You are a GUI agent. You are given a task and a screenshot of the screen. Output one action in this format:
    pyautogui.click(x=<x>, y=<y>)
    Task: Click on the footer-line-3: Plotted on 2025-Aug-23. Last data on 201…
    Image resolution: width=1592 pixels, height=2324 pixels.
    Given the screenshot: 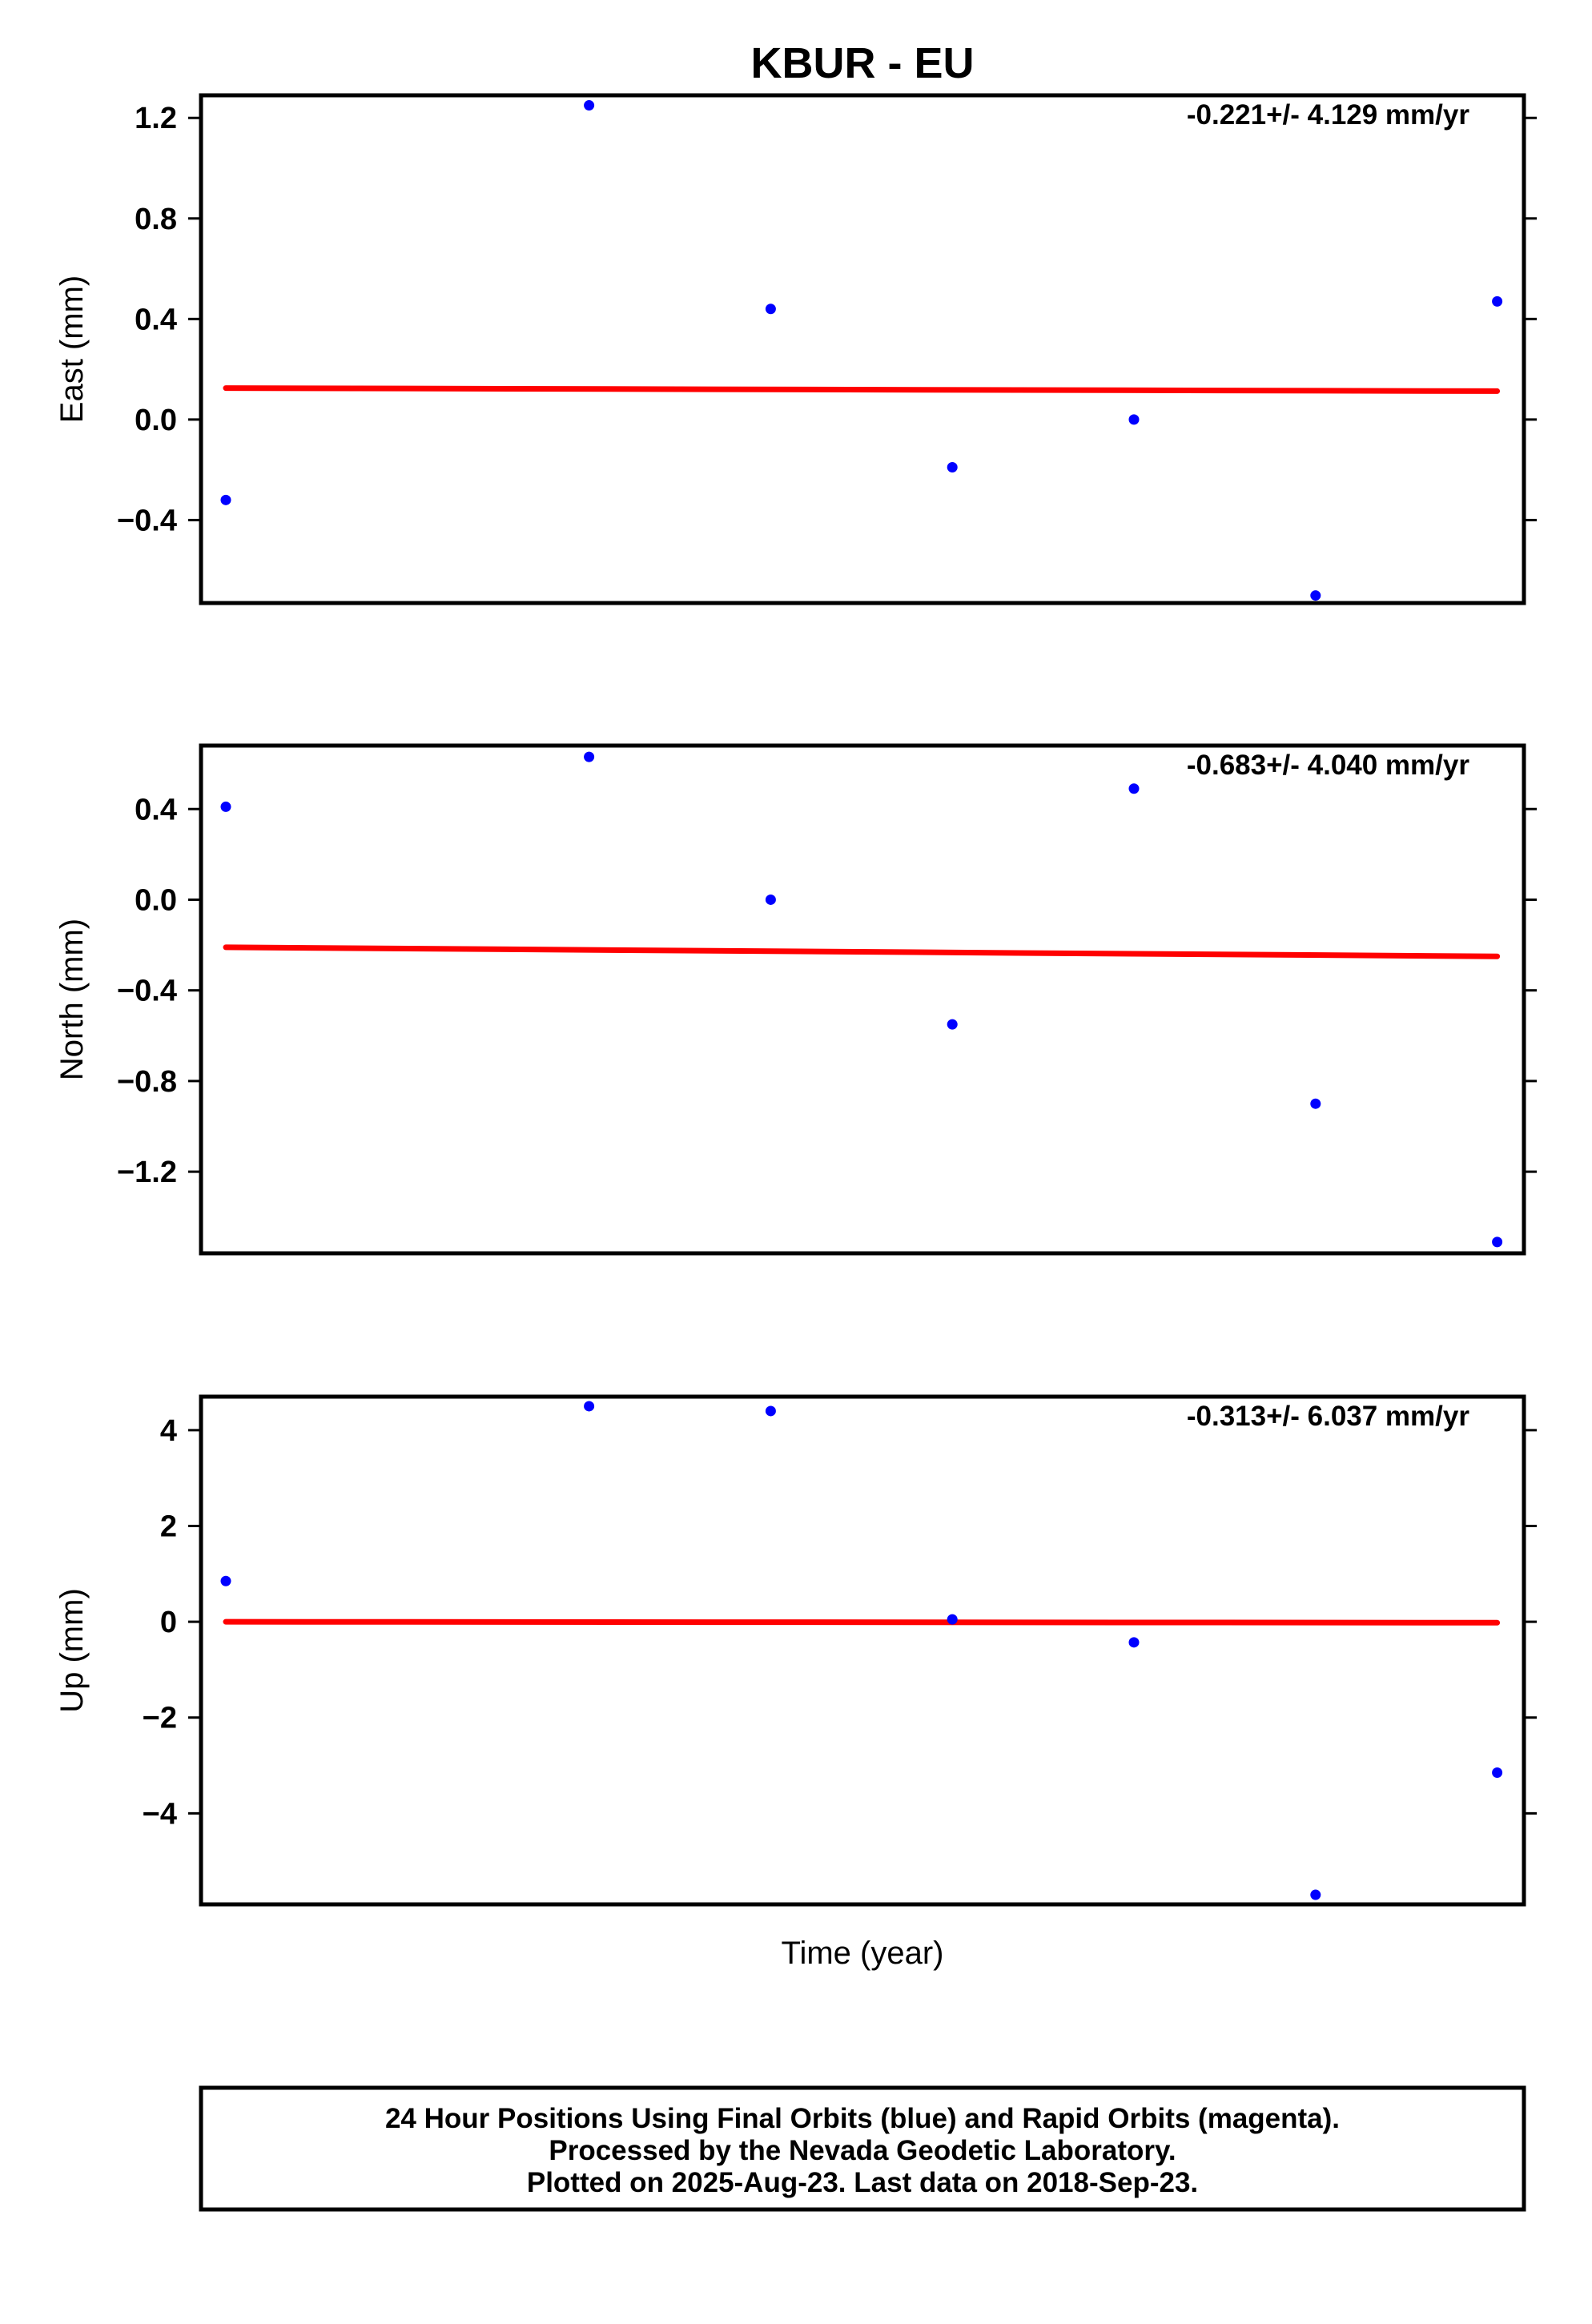 What is the action you would take?
    pyautogui.click(x=863, y=2182)
    